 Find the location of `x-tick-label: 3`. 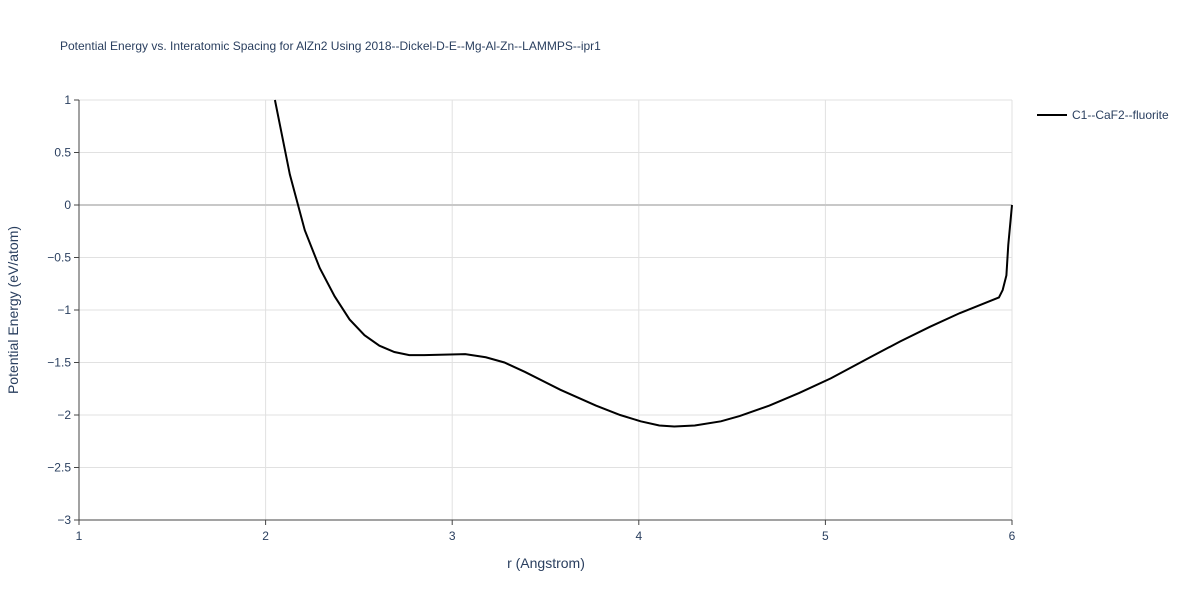

x-tick-label: 3 is located at coordinates (452, 536).